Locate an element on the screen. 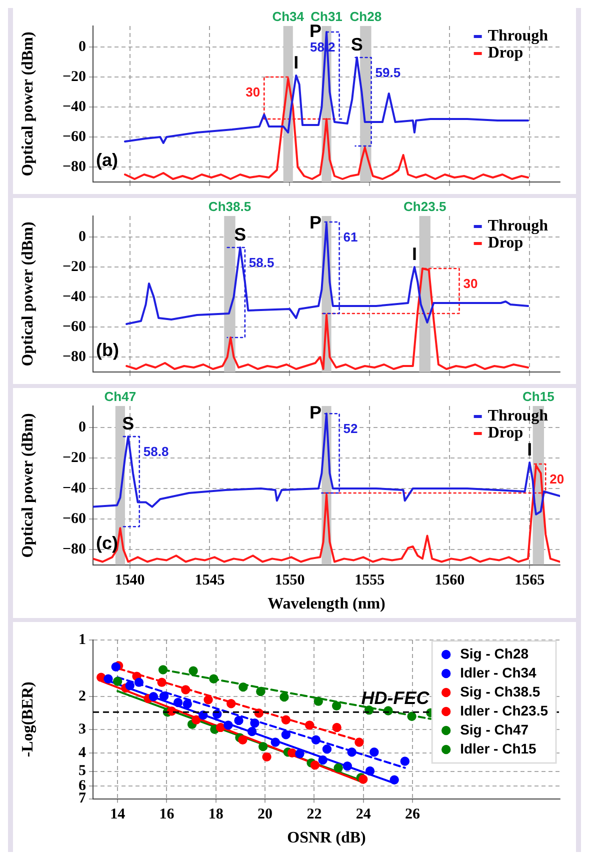  x-tick-label: 18 is located at coordinates (216, 814).